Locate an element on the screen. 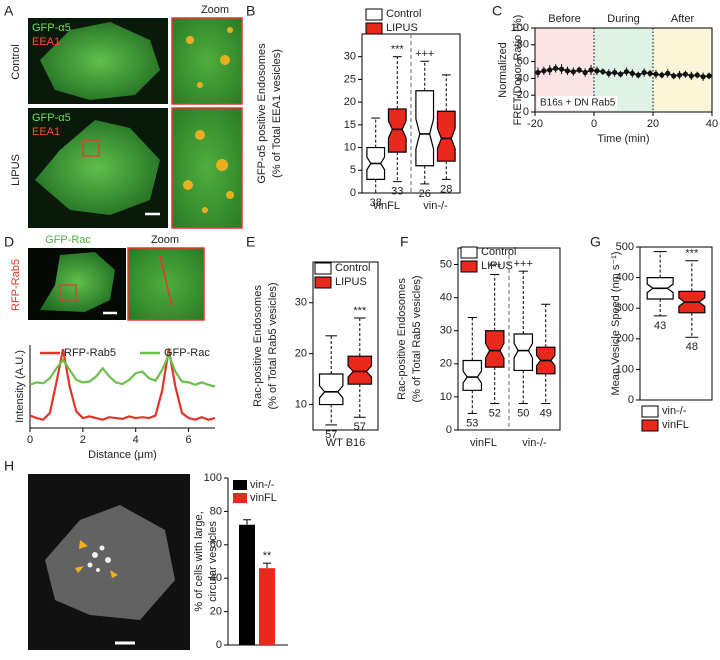  n-label: 48 is located at coordinates (692, 347).